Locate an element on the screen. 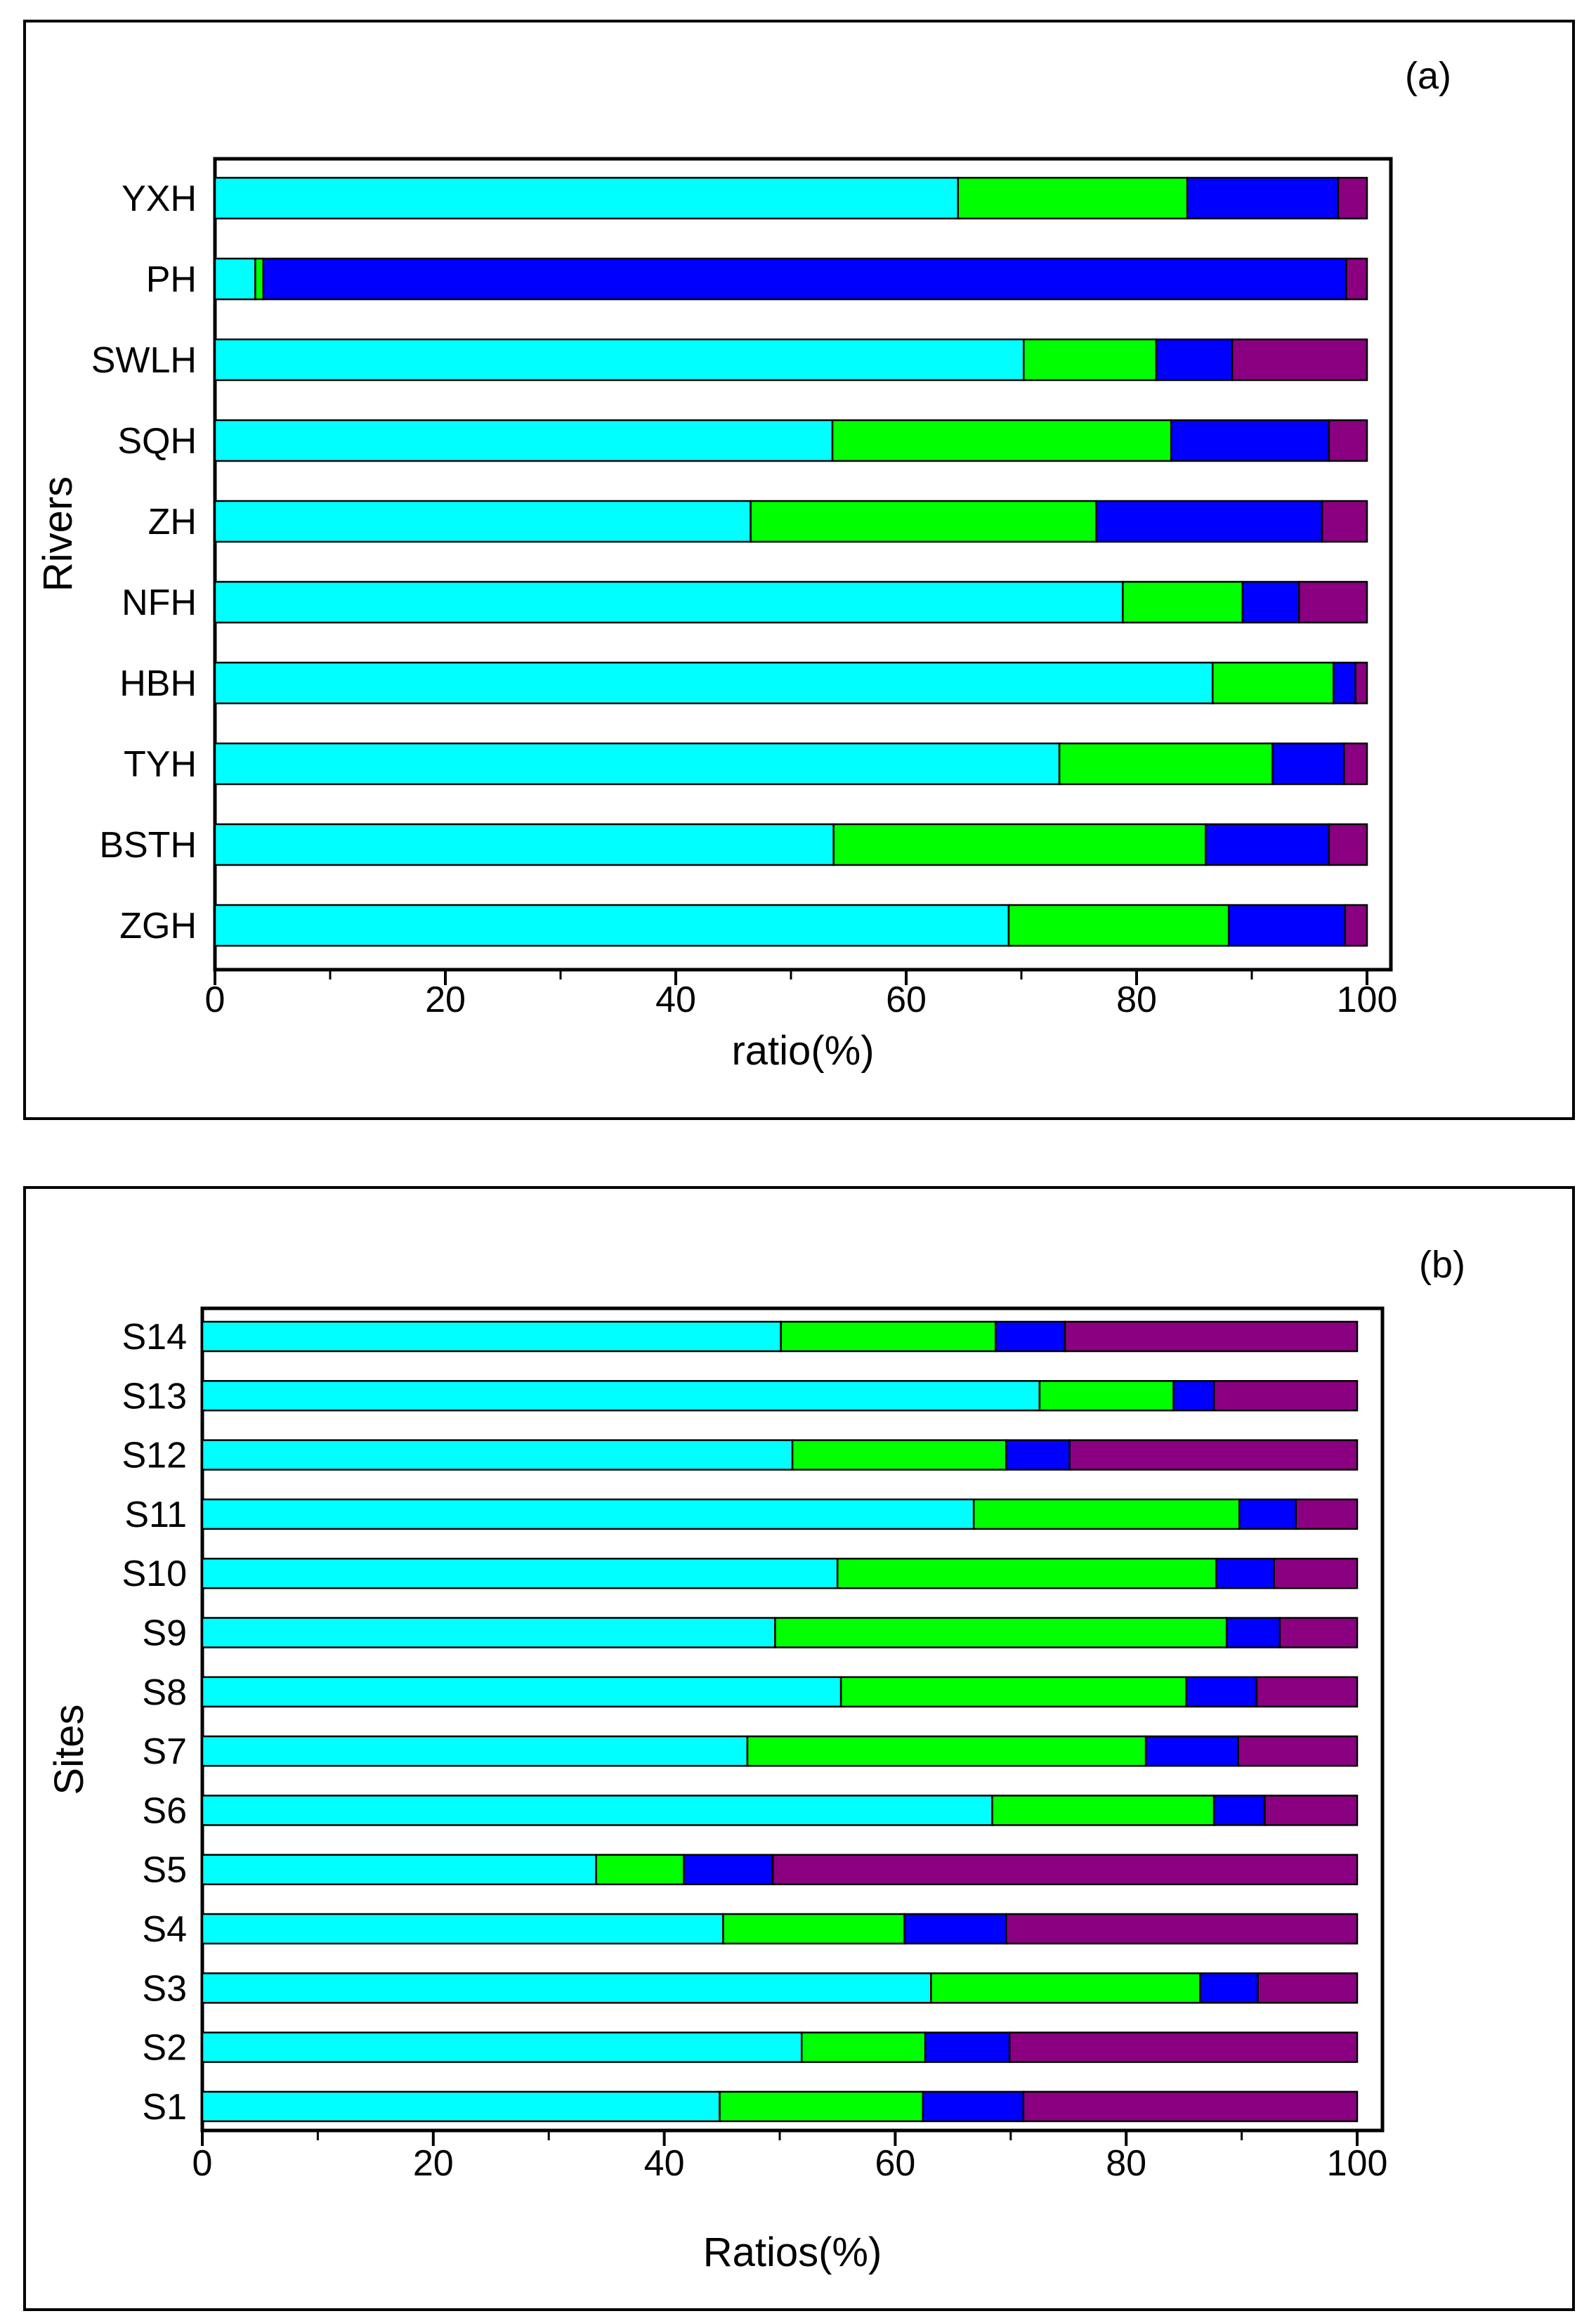  panel-a-bar-hbh-pfcas-8-14c is located at coordinates (1273, 683).